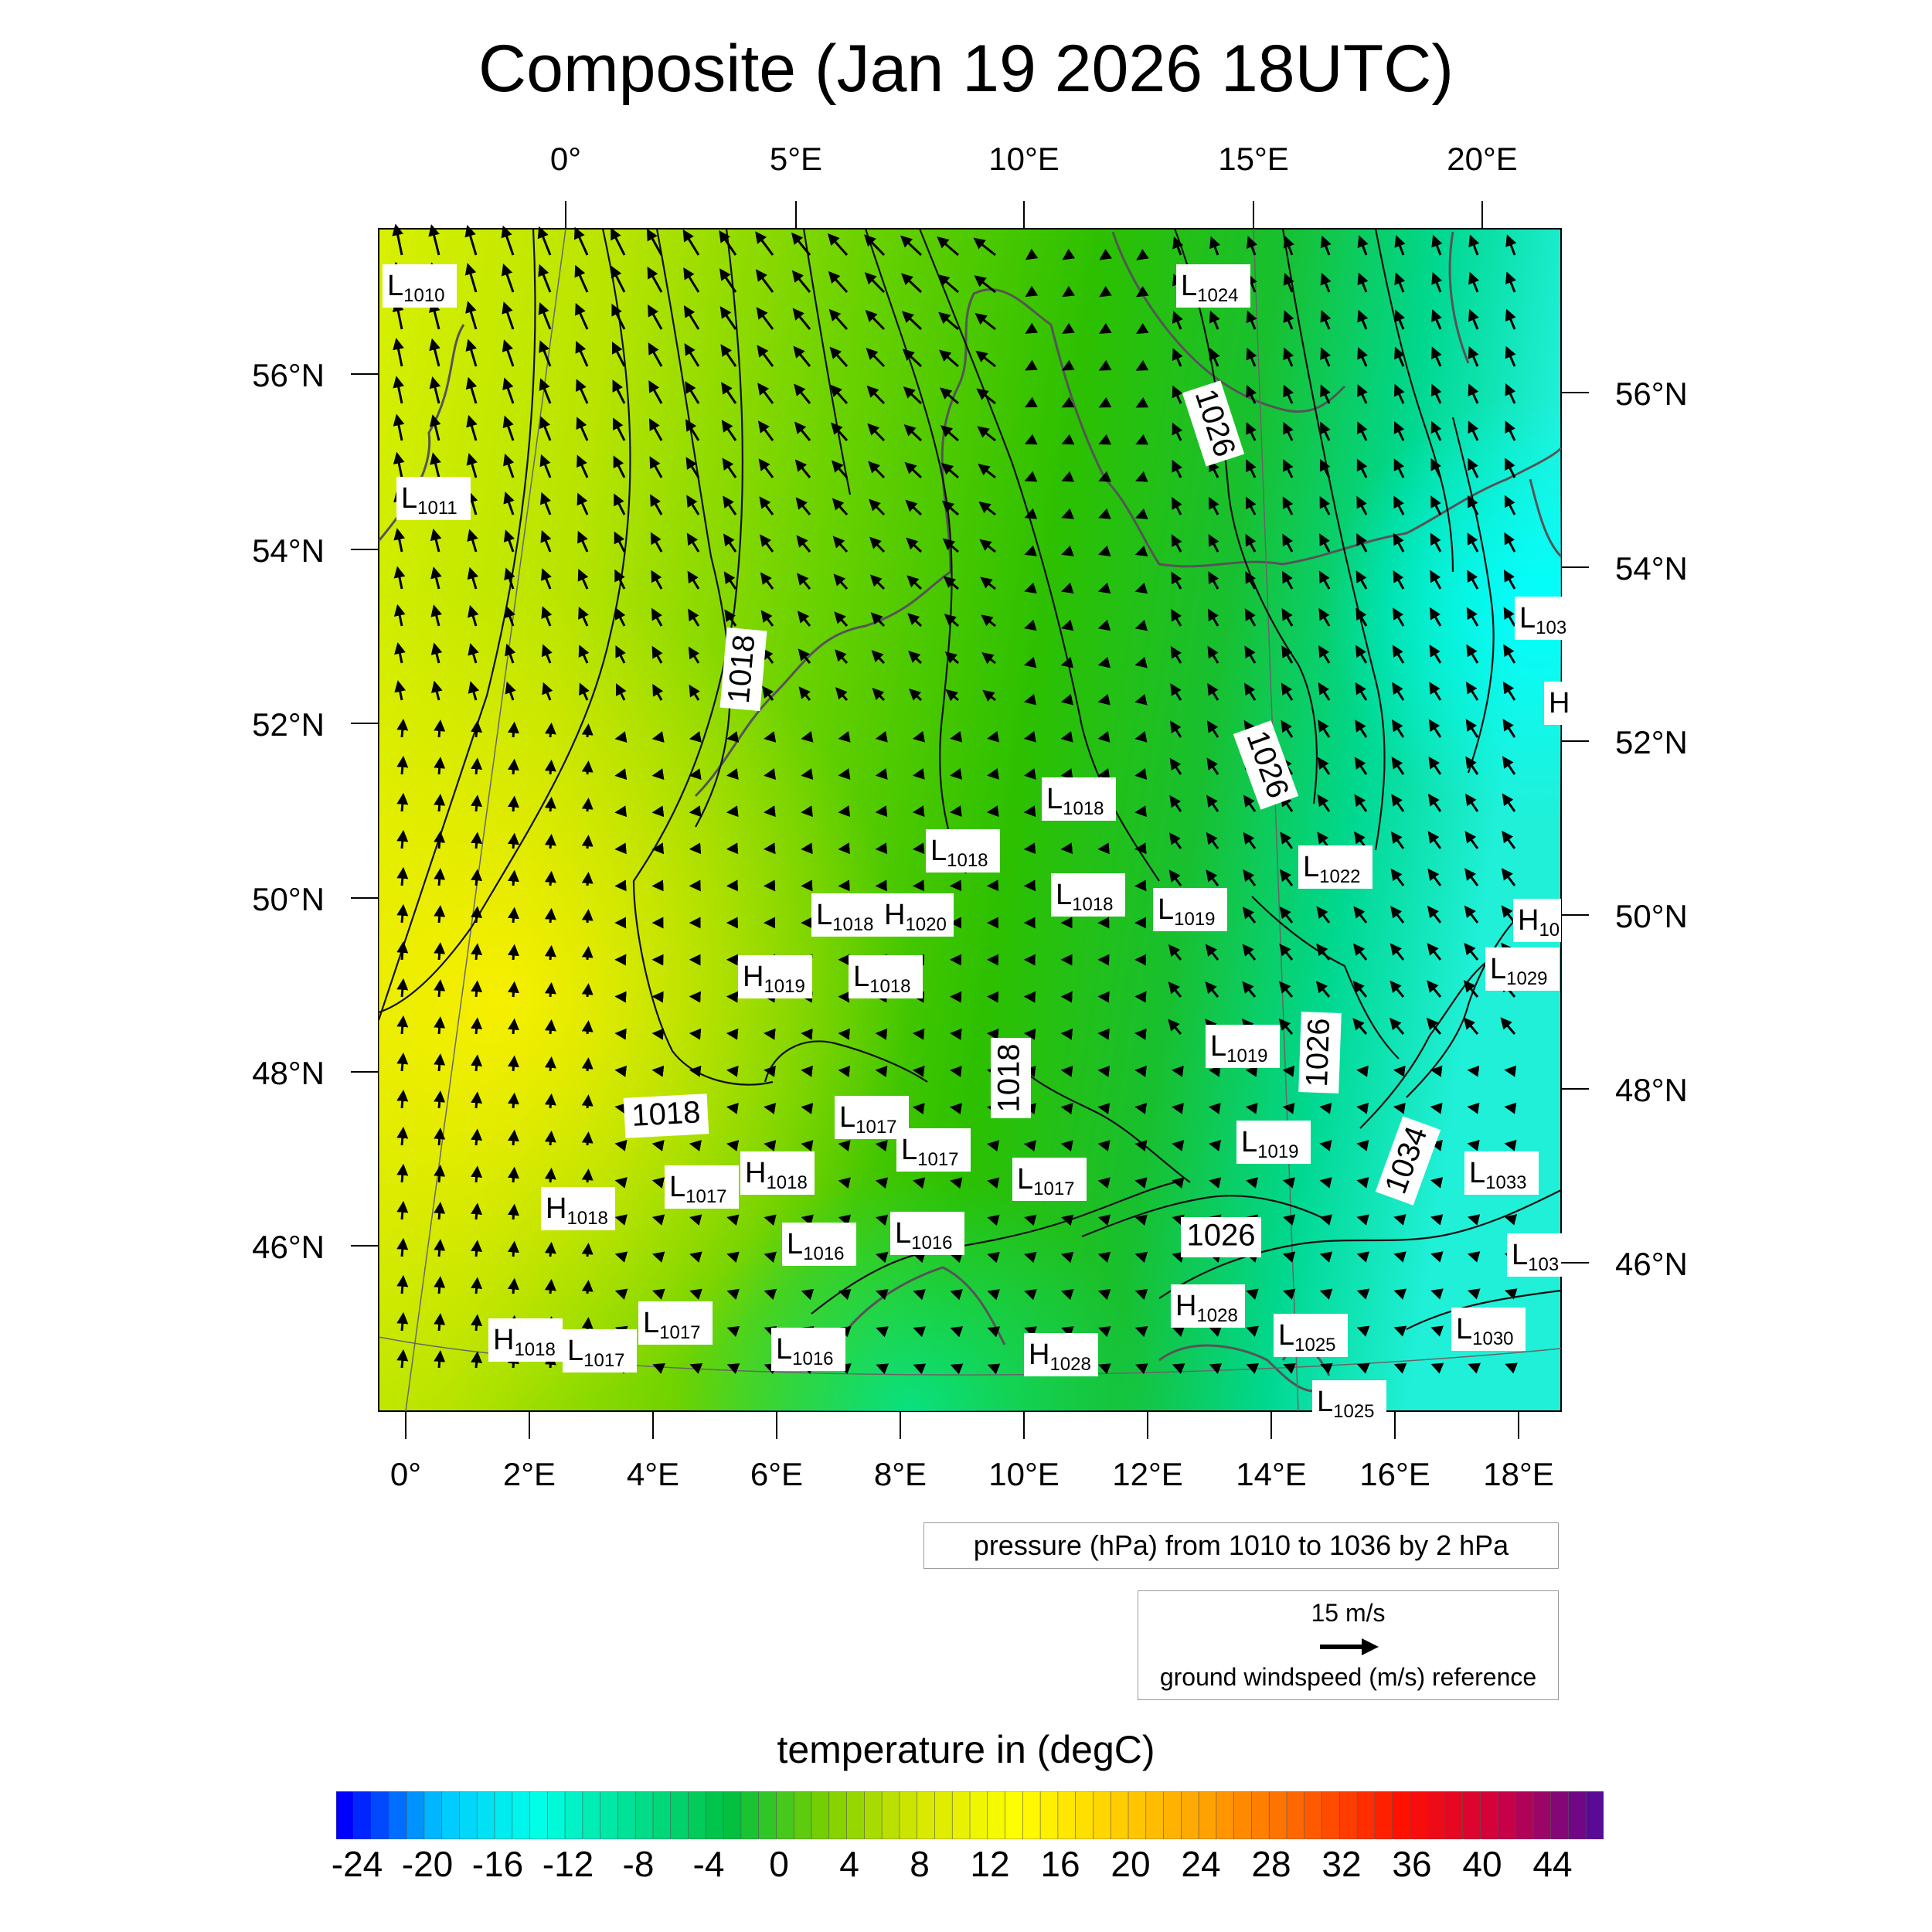 Image resolution: width=1932 pixels, height=1932 pixels. What do you see at coordinates (886, 977) in the screenshot?
I see `pressure-center: L1018` at bounding box center [886, 977].